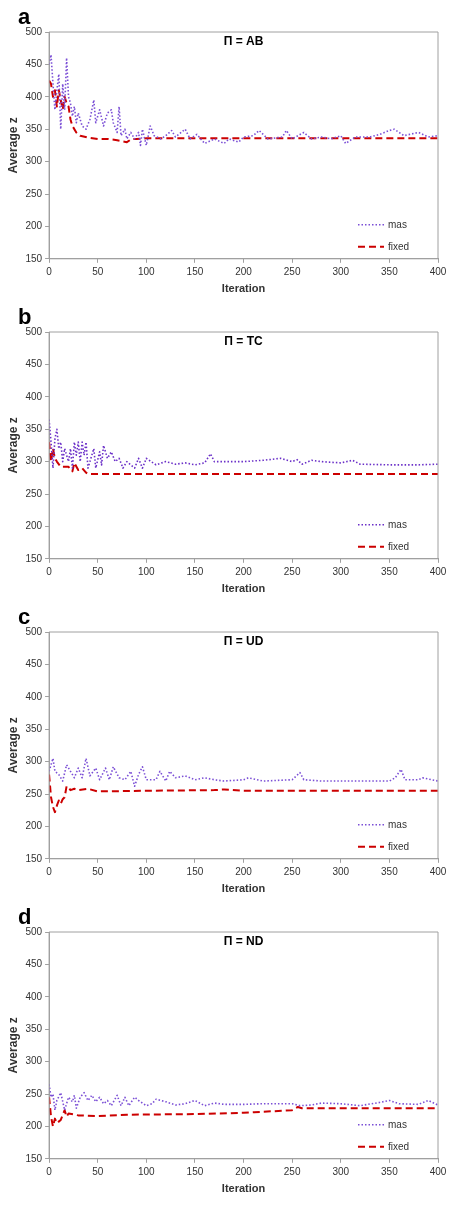 Image resolution: width=468 pixels, height=1206 pixels. What do you see at coordinates (243, 41) in the screenshot?
I see `chart-title: Π = AB` at bounding box center [243, 41].